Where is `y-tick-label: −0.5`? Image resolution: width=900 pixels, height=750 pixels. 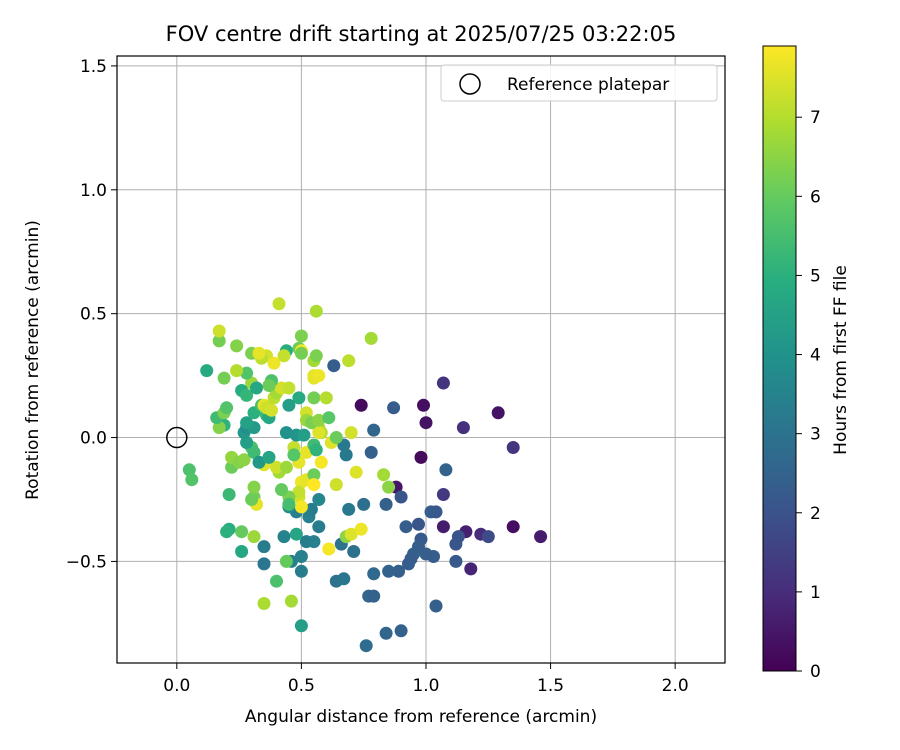 y-tick-label: −0.5 is located at coordinates (86, 562).